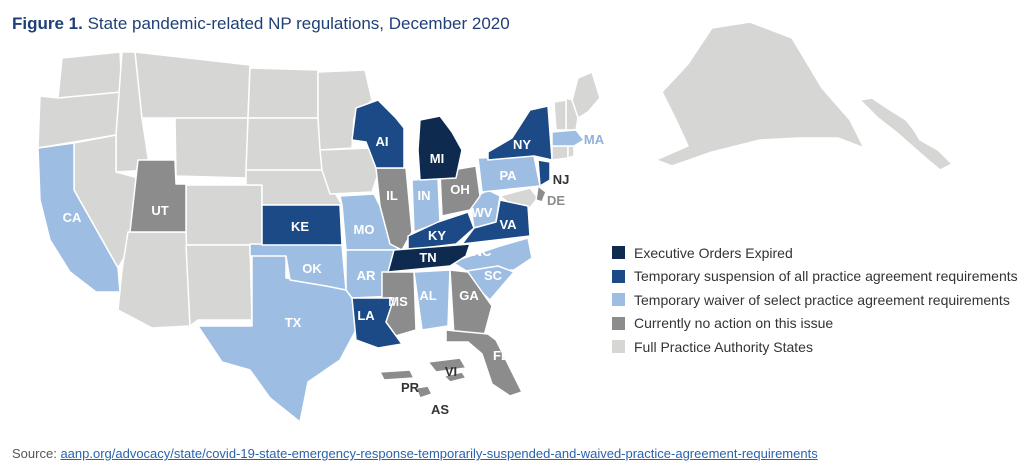 The image size is (1024, 475). I want to click on label-ut: UT, so click(159, 210).